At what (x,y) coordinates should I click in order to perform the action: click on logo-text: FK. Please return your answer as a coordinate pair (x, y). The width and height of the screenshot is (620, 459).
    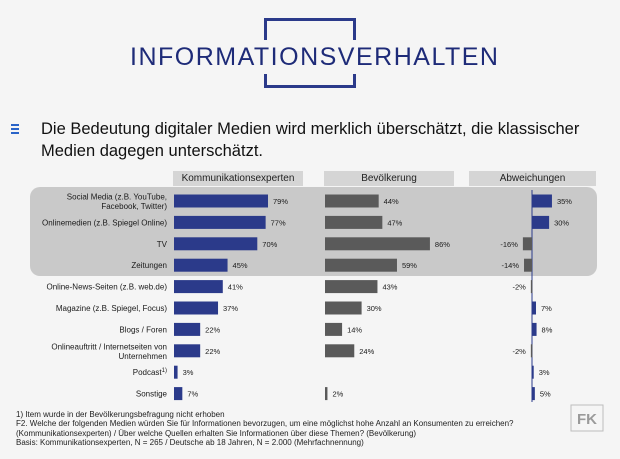
    Looking at the image, I should click on (587, 419).